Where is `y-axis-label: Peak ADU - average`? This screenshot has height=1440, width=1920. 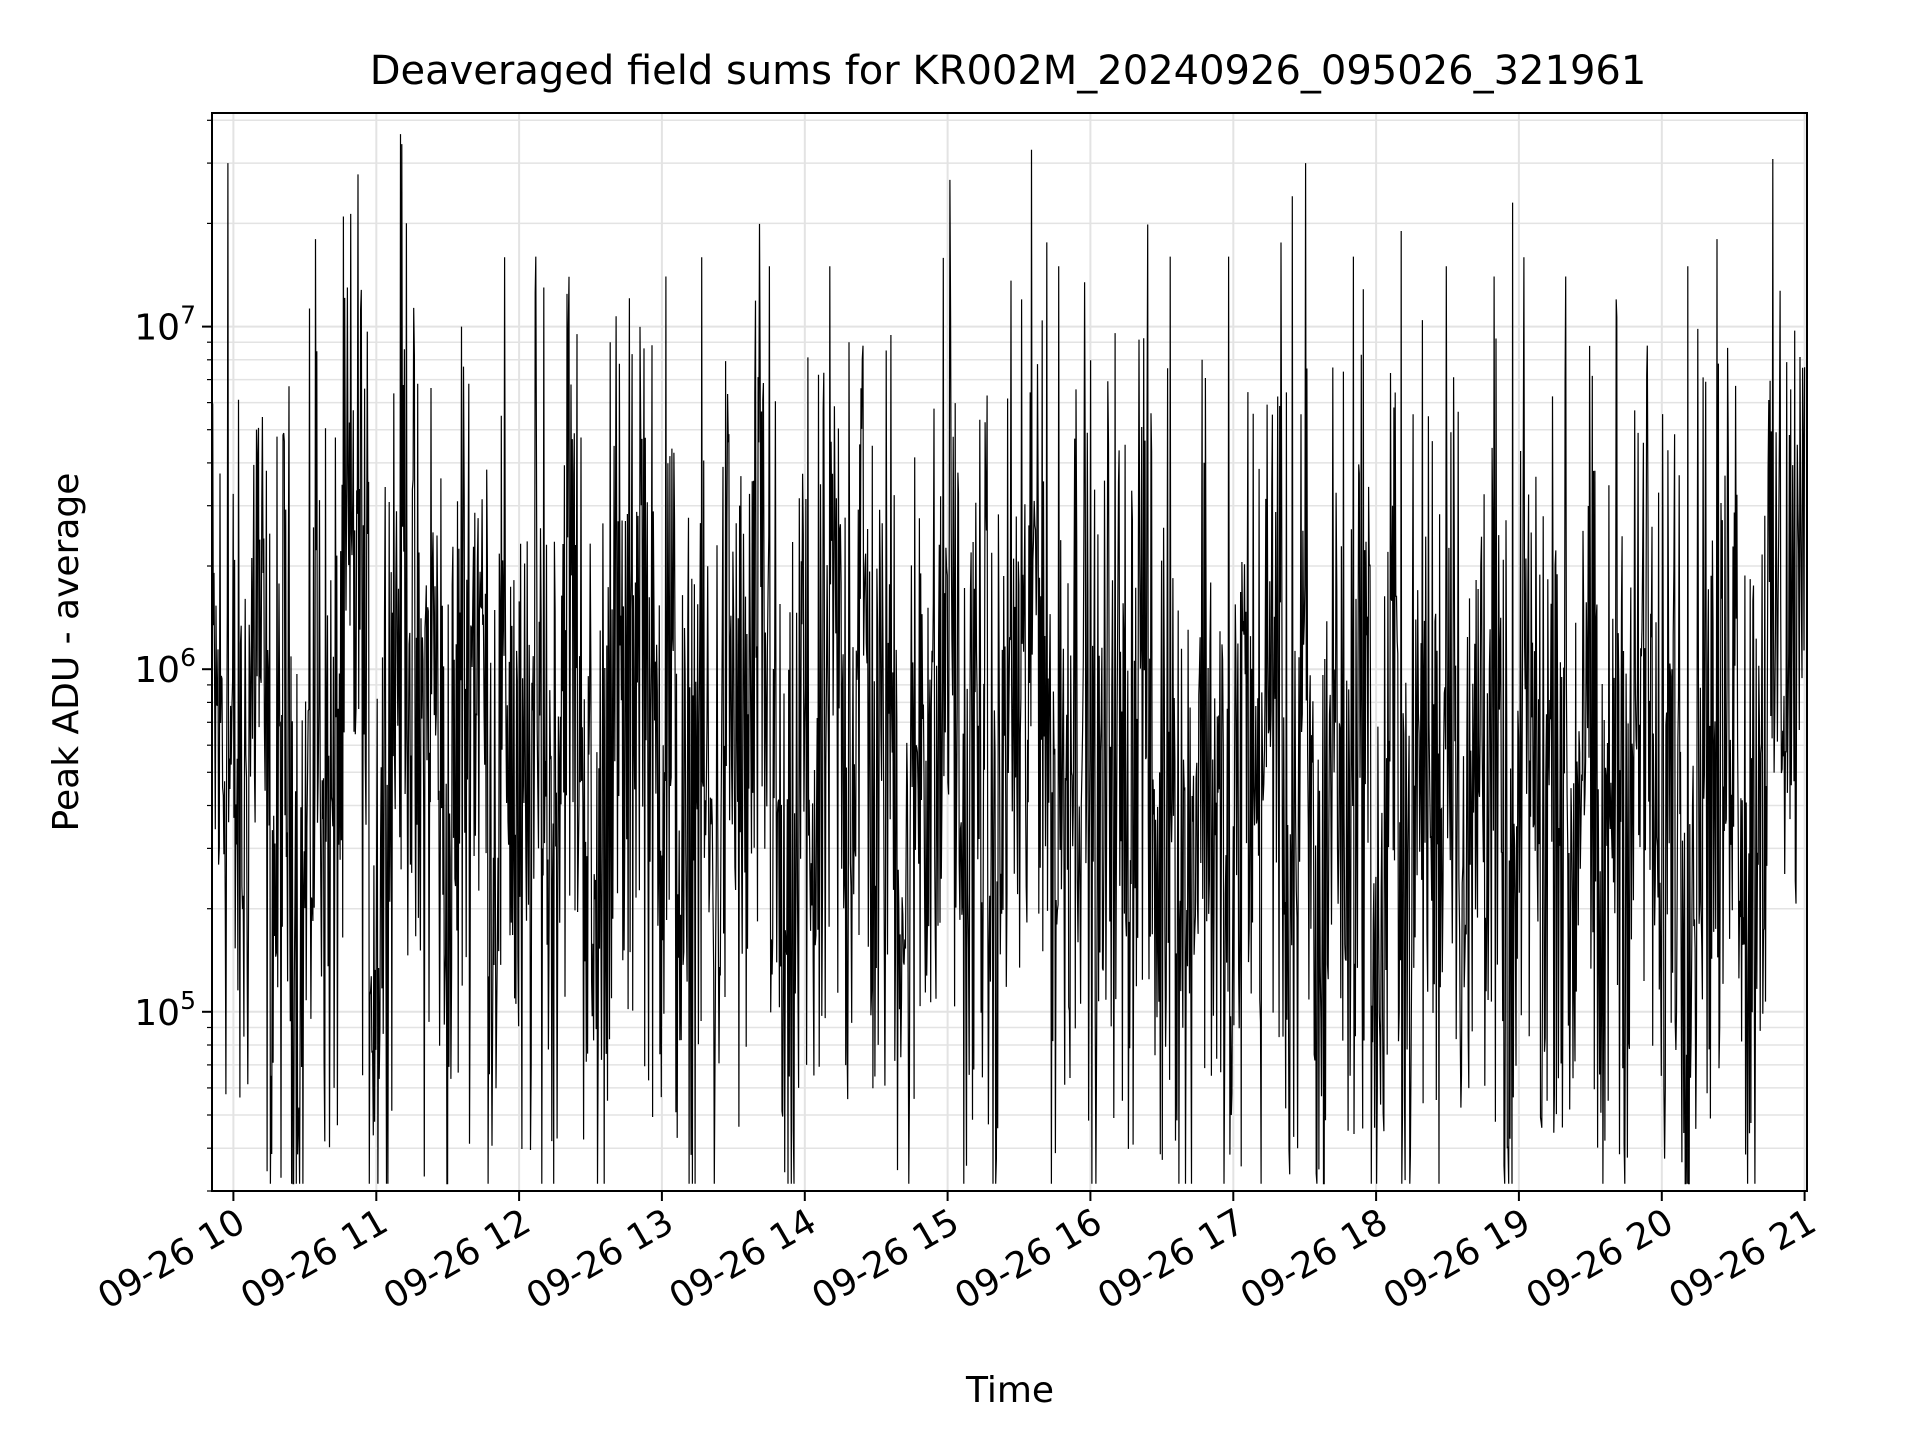 y-axis-label: Peak ADU - average is located at coordinates (66, 652).